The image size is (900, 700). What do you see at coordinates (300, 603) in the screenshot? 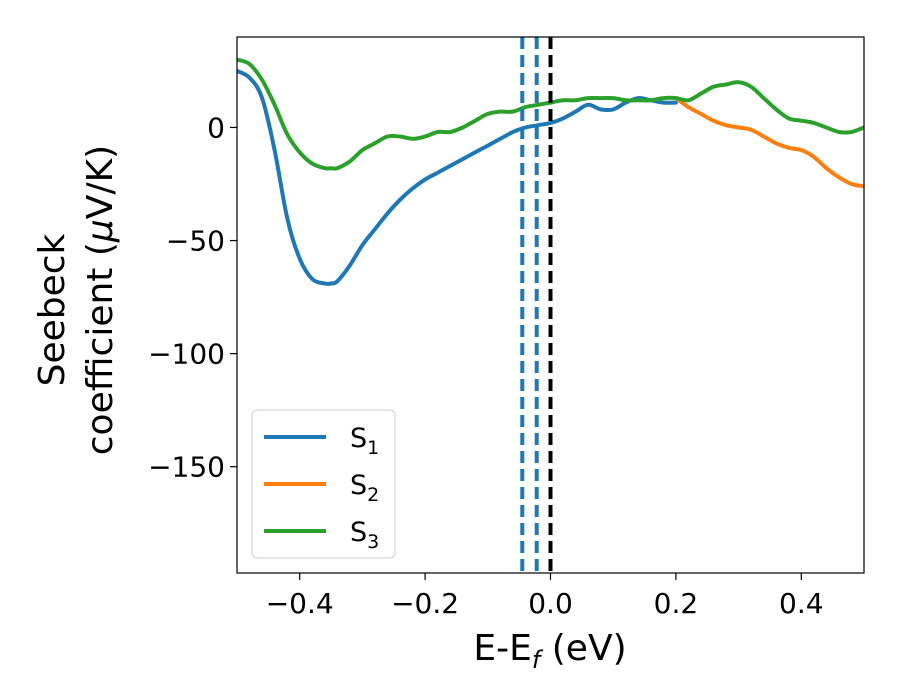
I see `x-tick-label: −0.4` at bounding box center [300, 603].